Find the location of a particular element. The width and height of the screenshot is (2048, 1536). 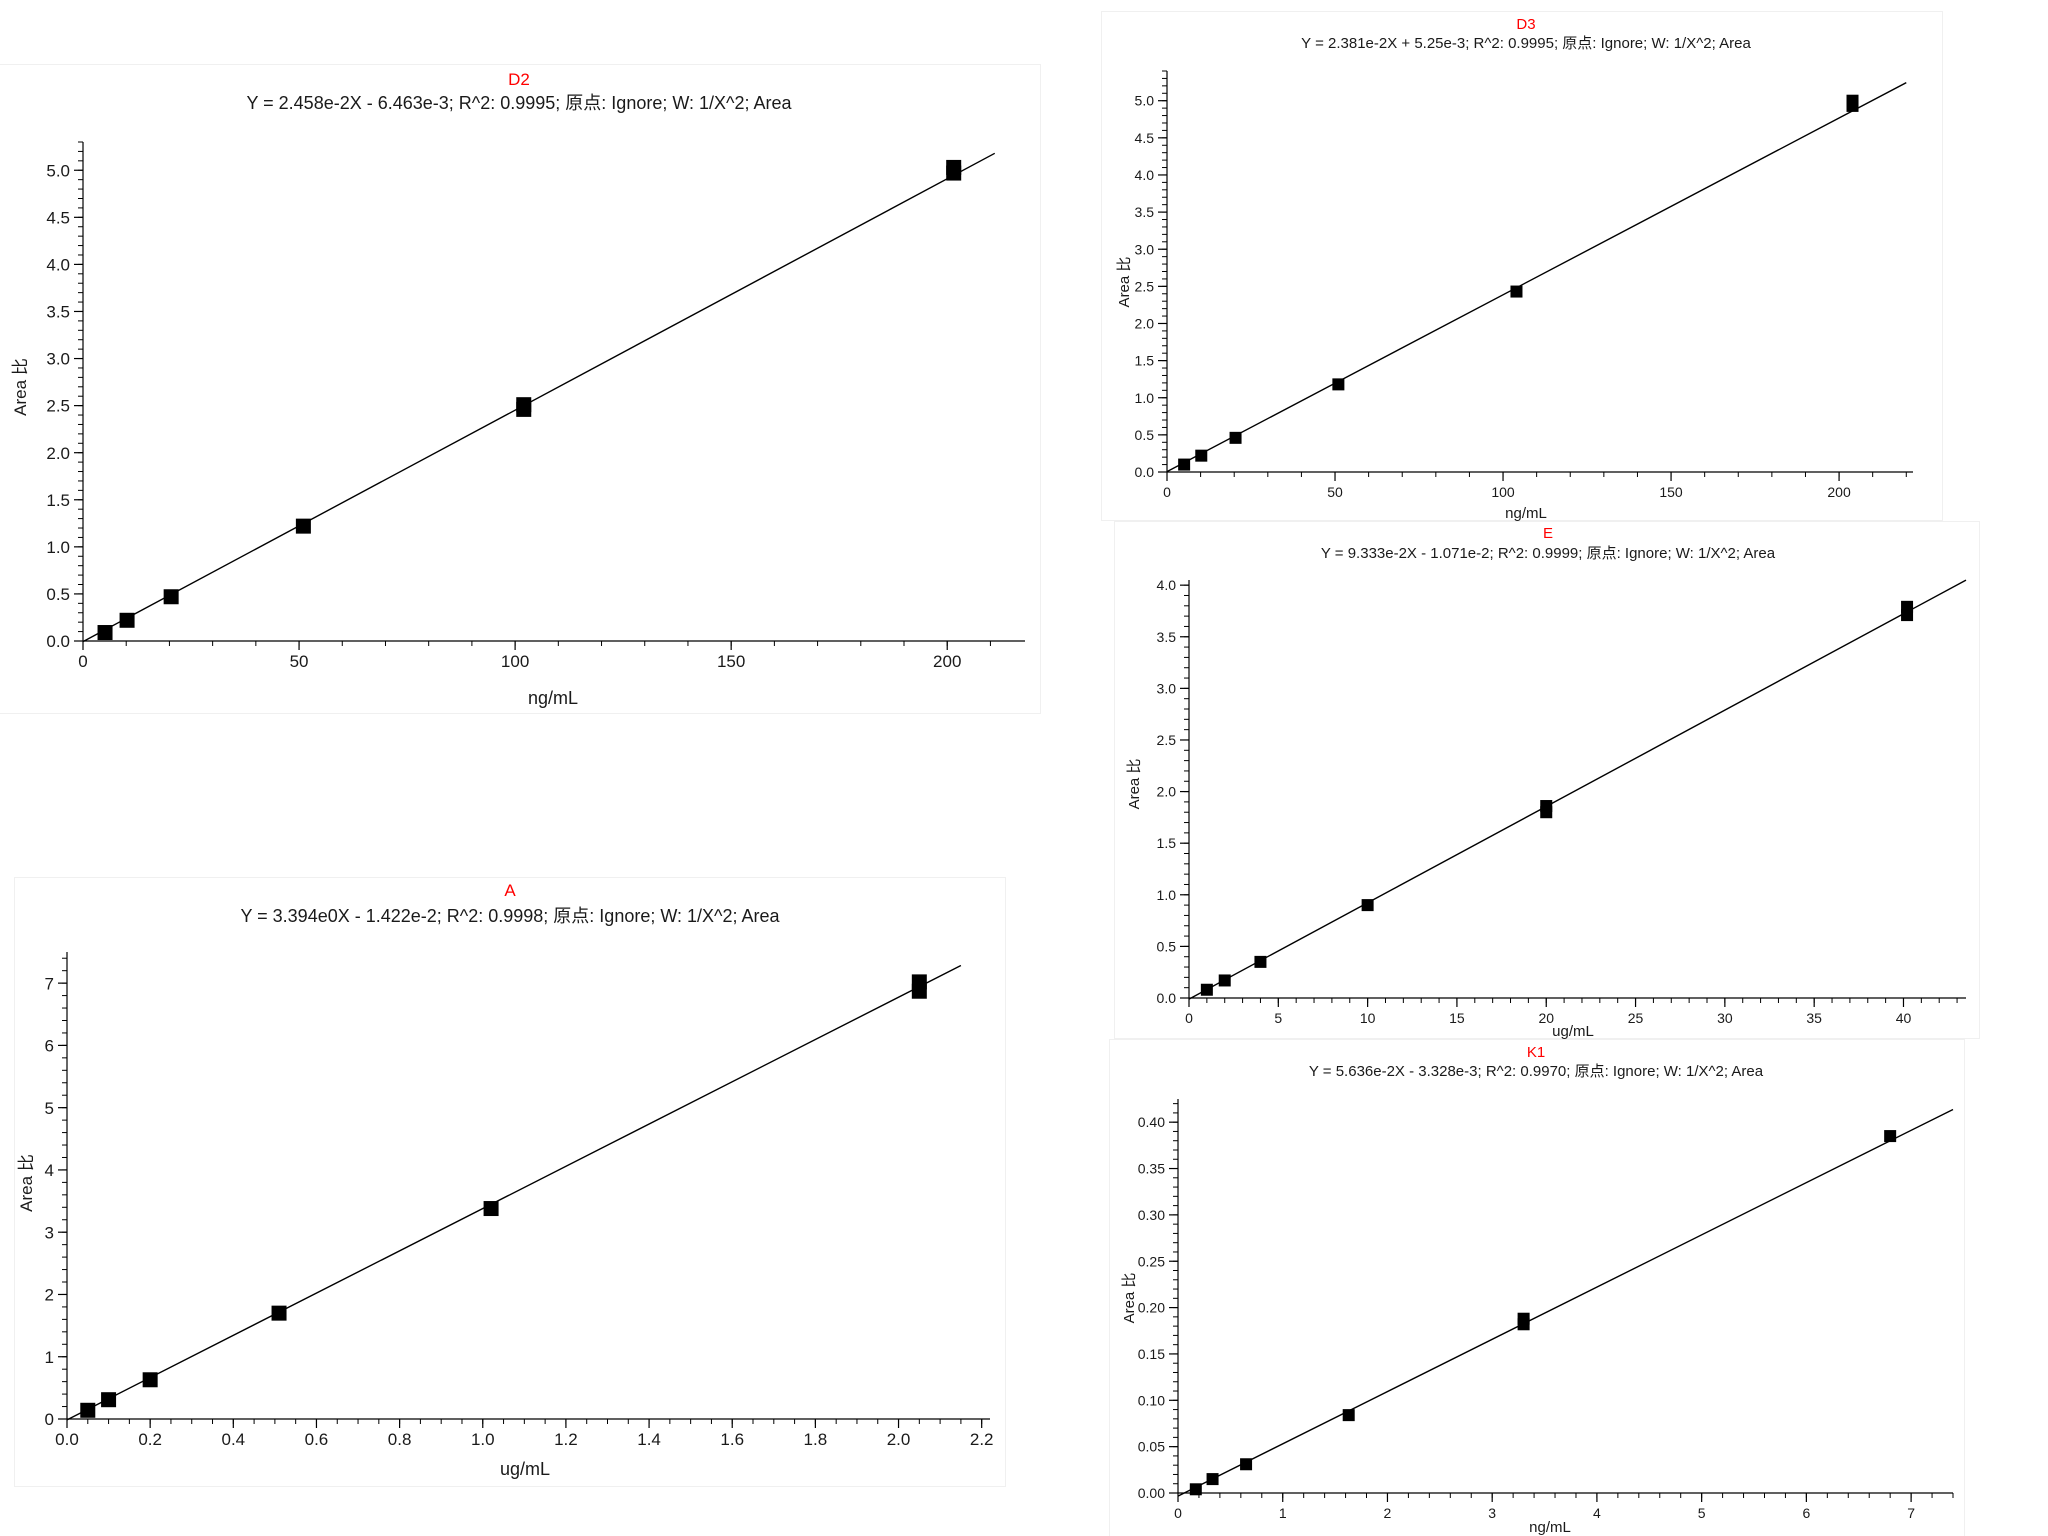

chart-d2-xlabel: ng/mL is located at coordinates (553, 698).